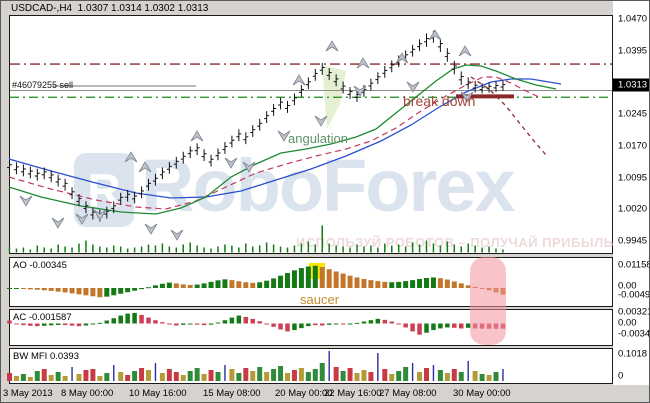  I want to click on pink-highlight-band, so click(488, 301).